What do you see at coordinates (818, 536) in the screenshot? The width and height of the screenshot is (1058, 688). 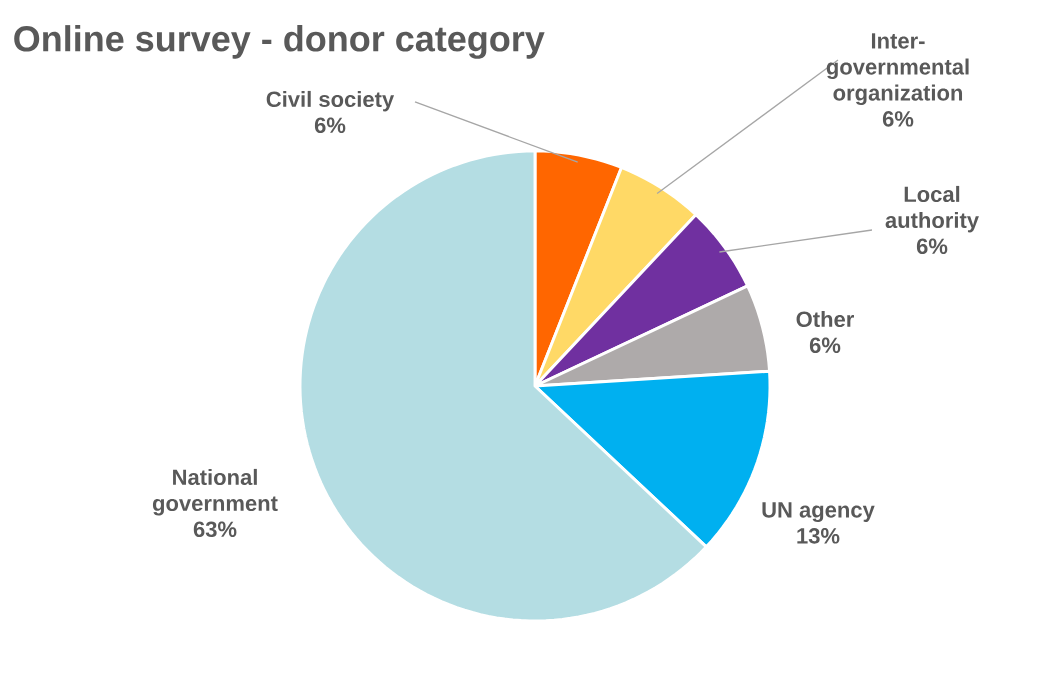 I see `data-label: 13%` at bounding box center [818, 536].